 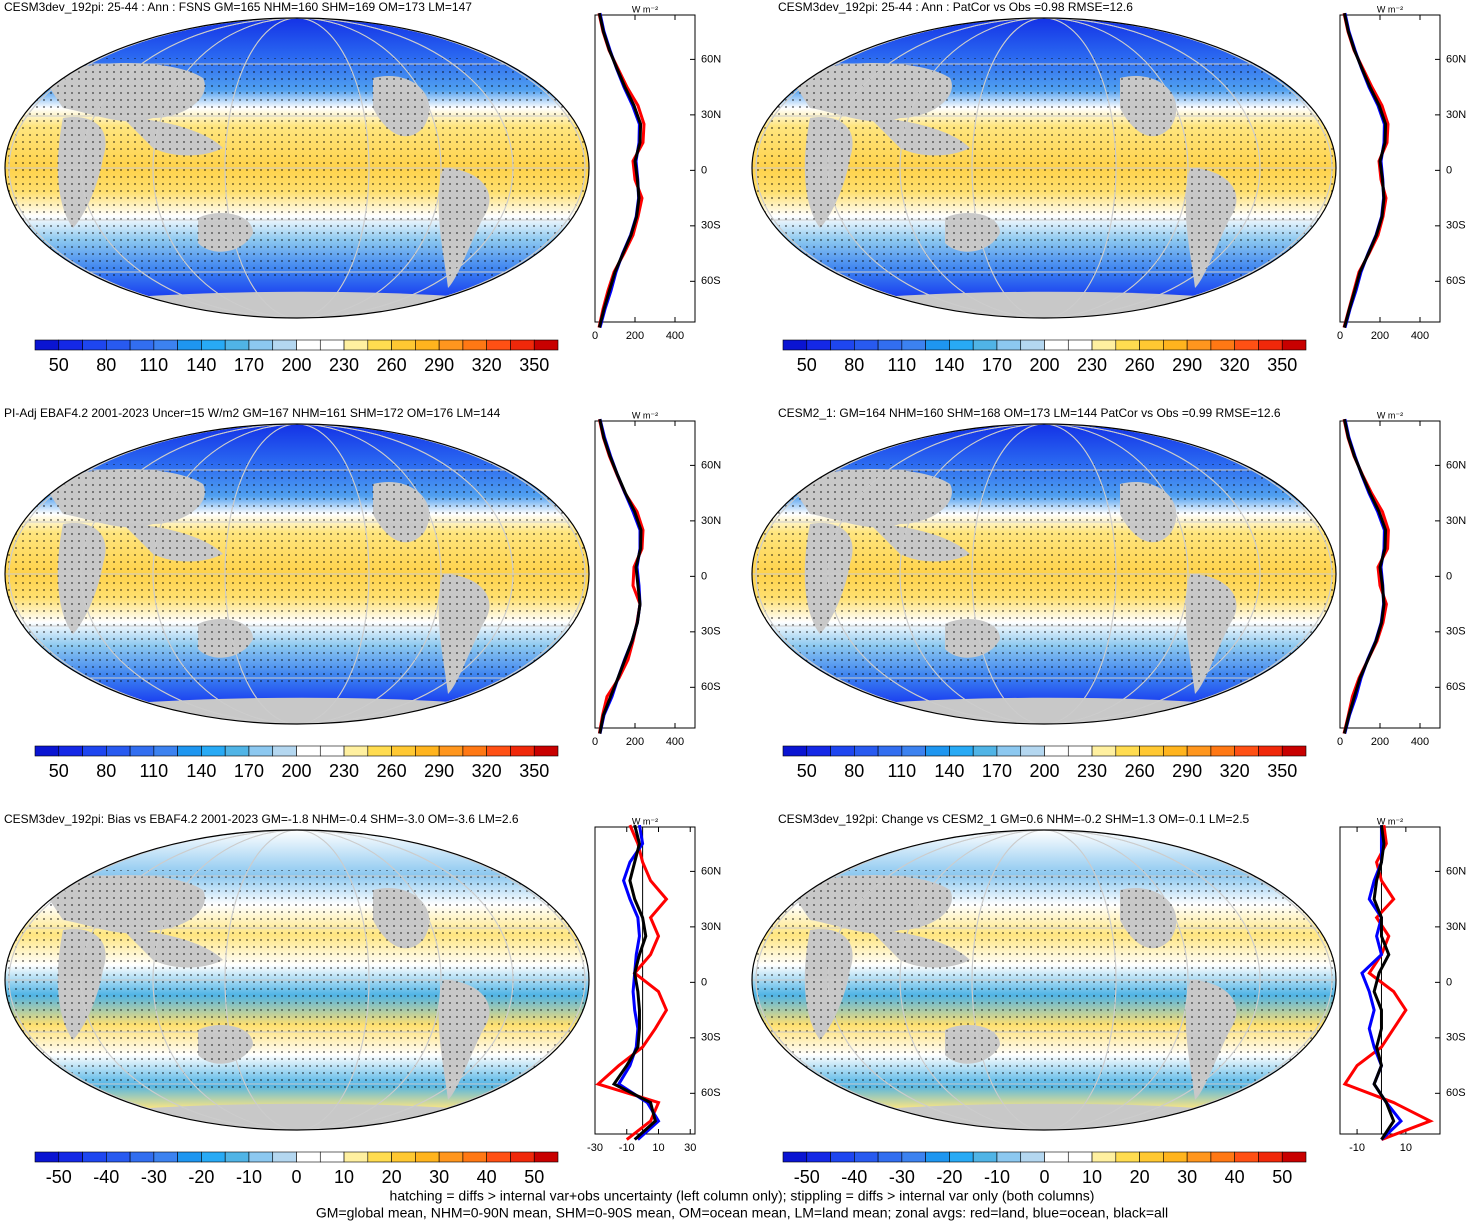 I want to click on zonal-frame, so click(x=645, y=574).